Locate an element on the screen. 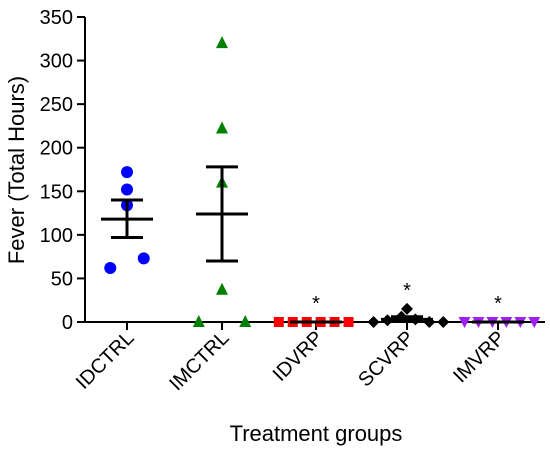 The image size is (550, 450). y-tick-label: 250 is located at coordinates (56, 105).